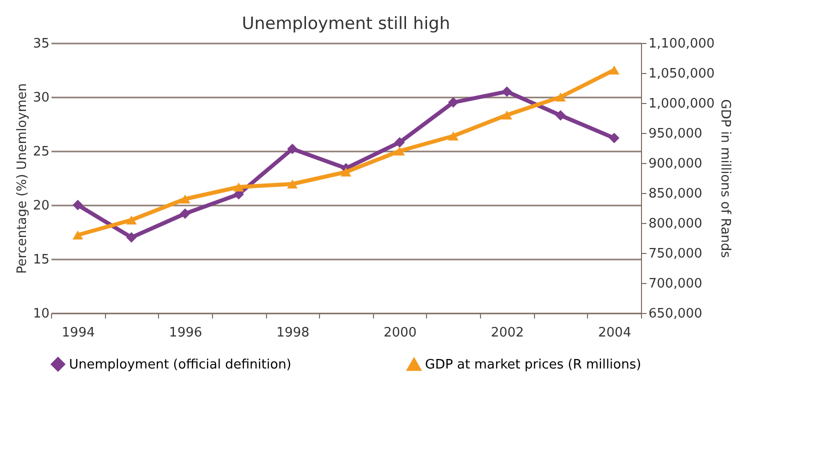 The image size is (830, 453). What do you see at coordinates (41, 314) in the screenshot?
I see `y-tick-label: 10` at bounding box center [41, 314].